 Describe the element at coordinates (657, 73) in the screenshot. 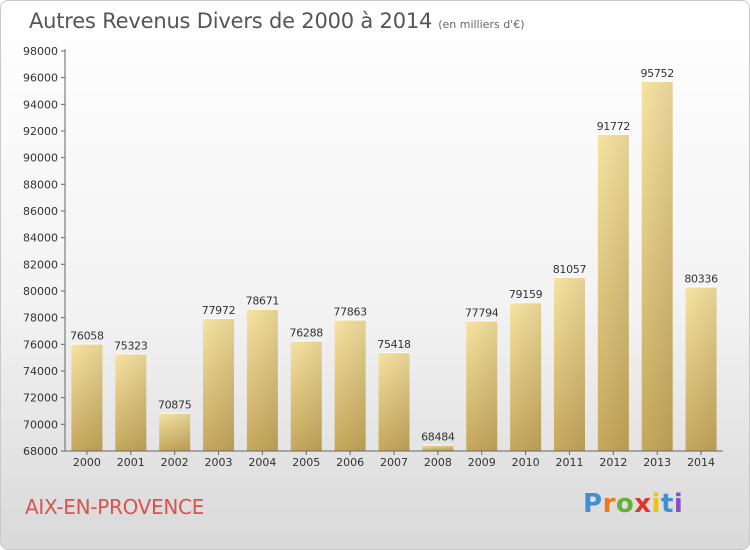

I see `bar-value-label: 95752` at that location.